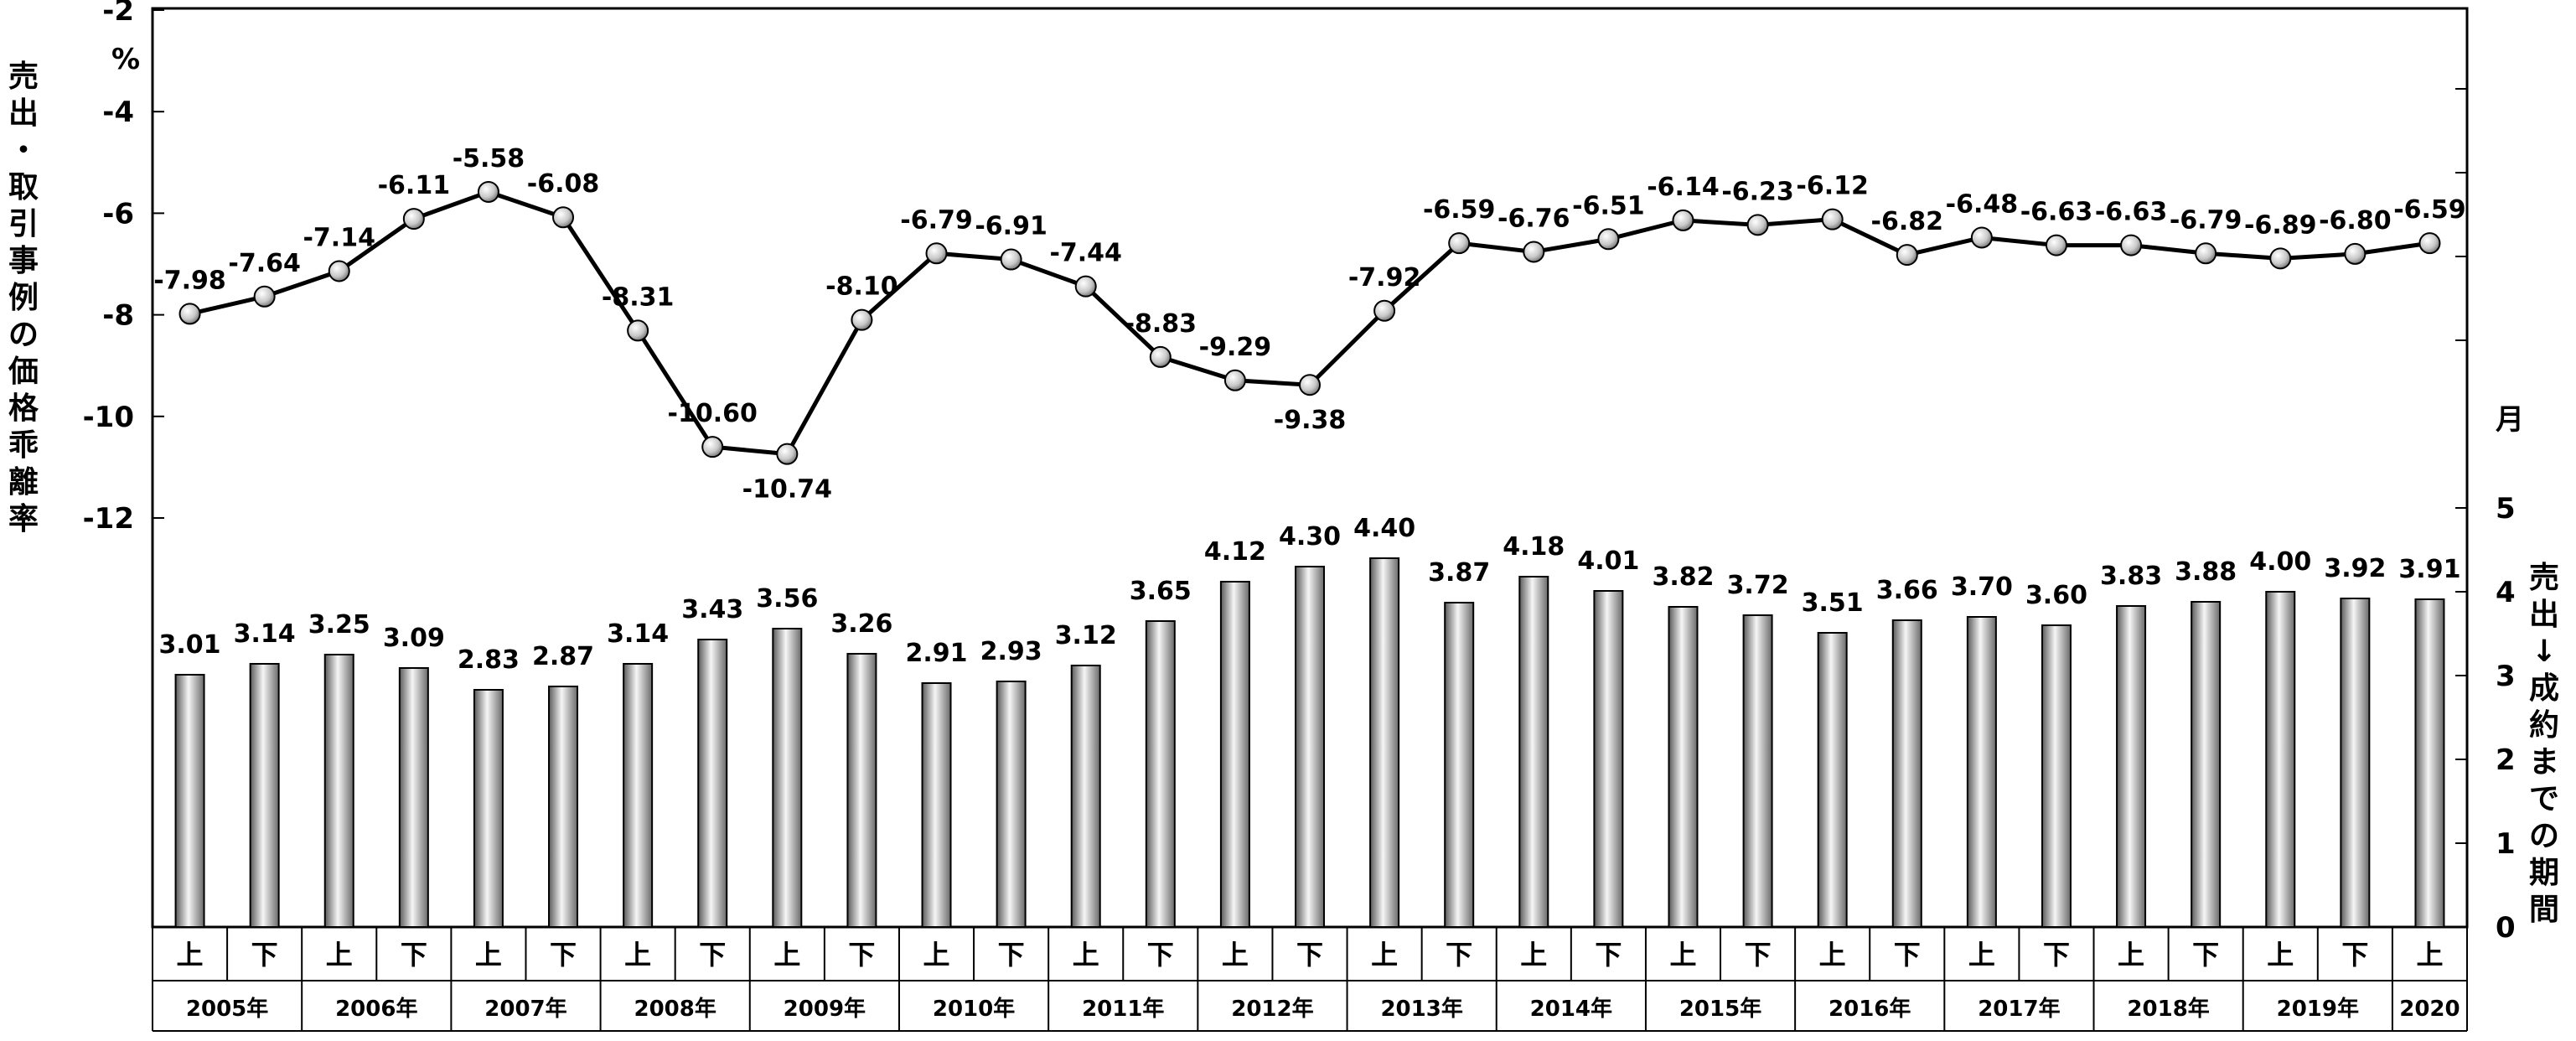  Describe the element at coordinates (1571, 1009) in the screenshot. I see `year-label: 2014年` at that location.